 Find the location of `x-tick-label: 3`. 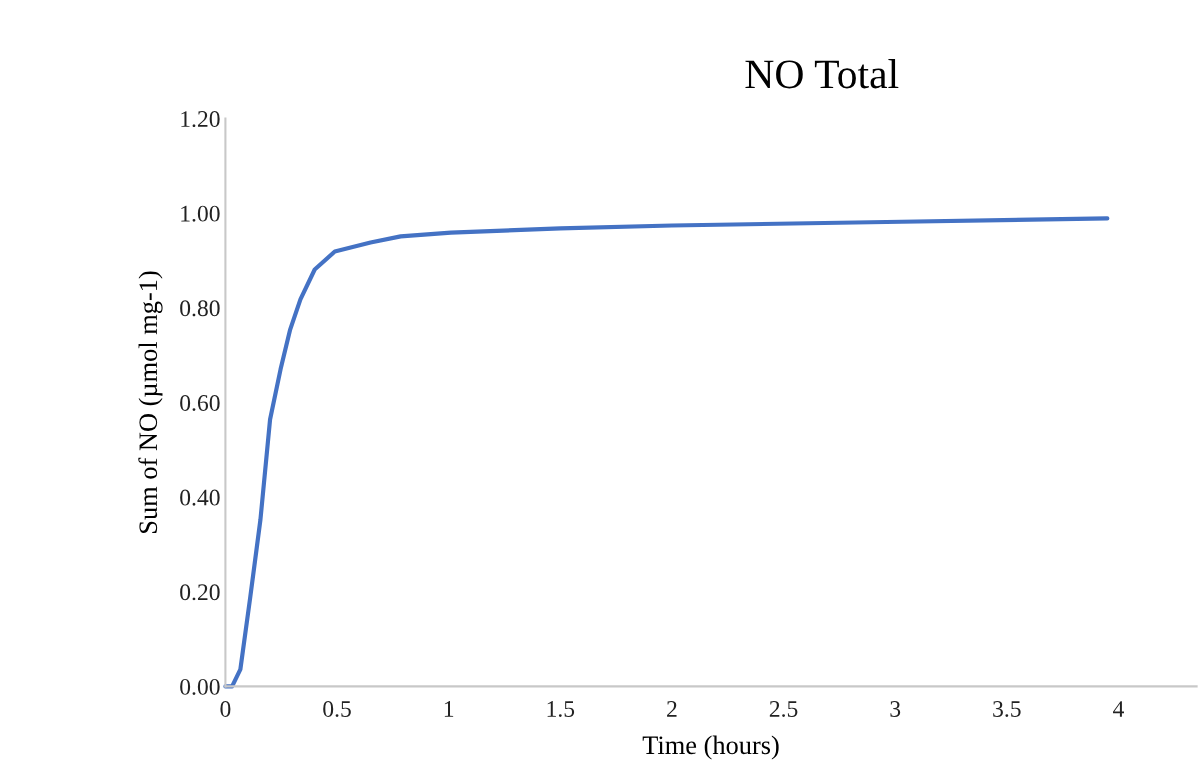

x-tick-label: 3 is located at coordinates (895, 709).